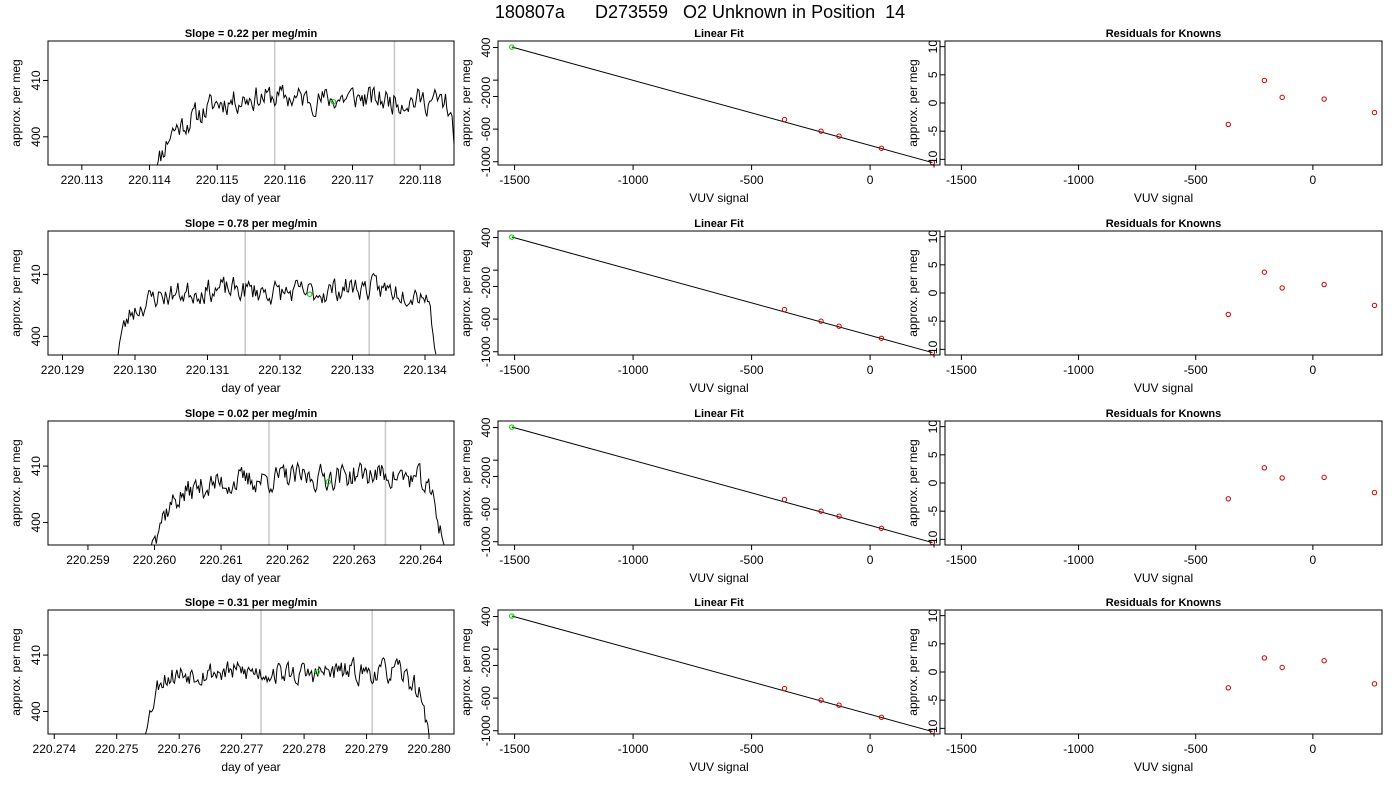 Image resolution: width=1400 pixels, height=800 pixels. What do you see at coordinates (304, 749) in the screenshot?
I see `x-tick-label: 220.278` at bounding box center [304, 749].